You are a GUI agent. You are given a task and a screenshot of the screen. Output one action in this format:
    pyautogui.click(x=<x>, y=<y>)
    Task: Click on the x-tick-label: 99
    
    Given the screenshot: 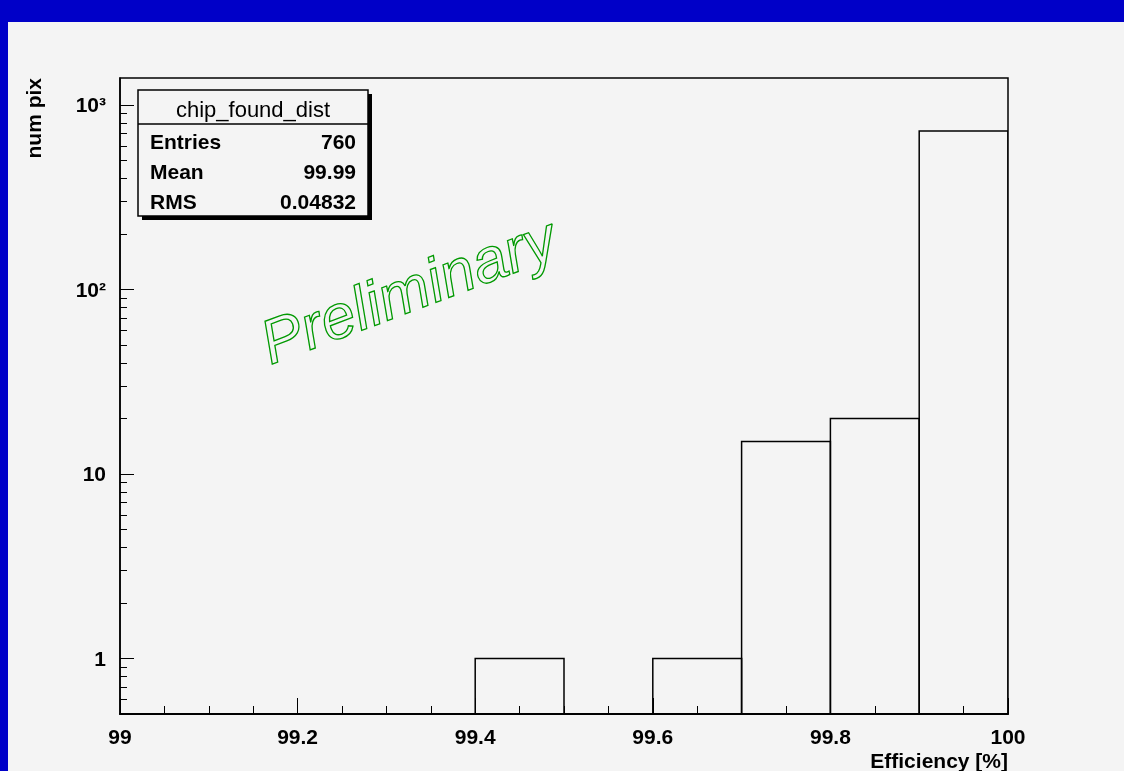 What is the action you would take?
    pyautogui.click(x=120, y=736)
    